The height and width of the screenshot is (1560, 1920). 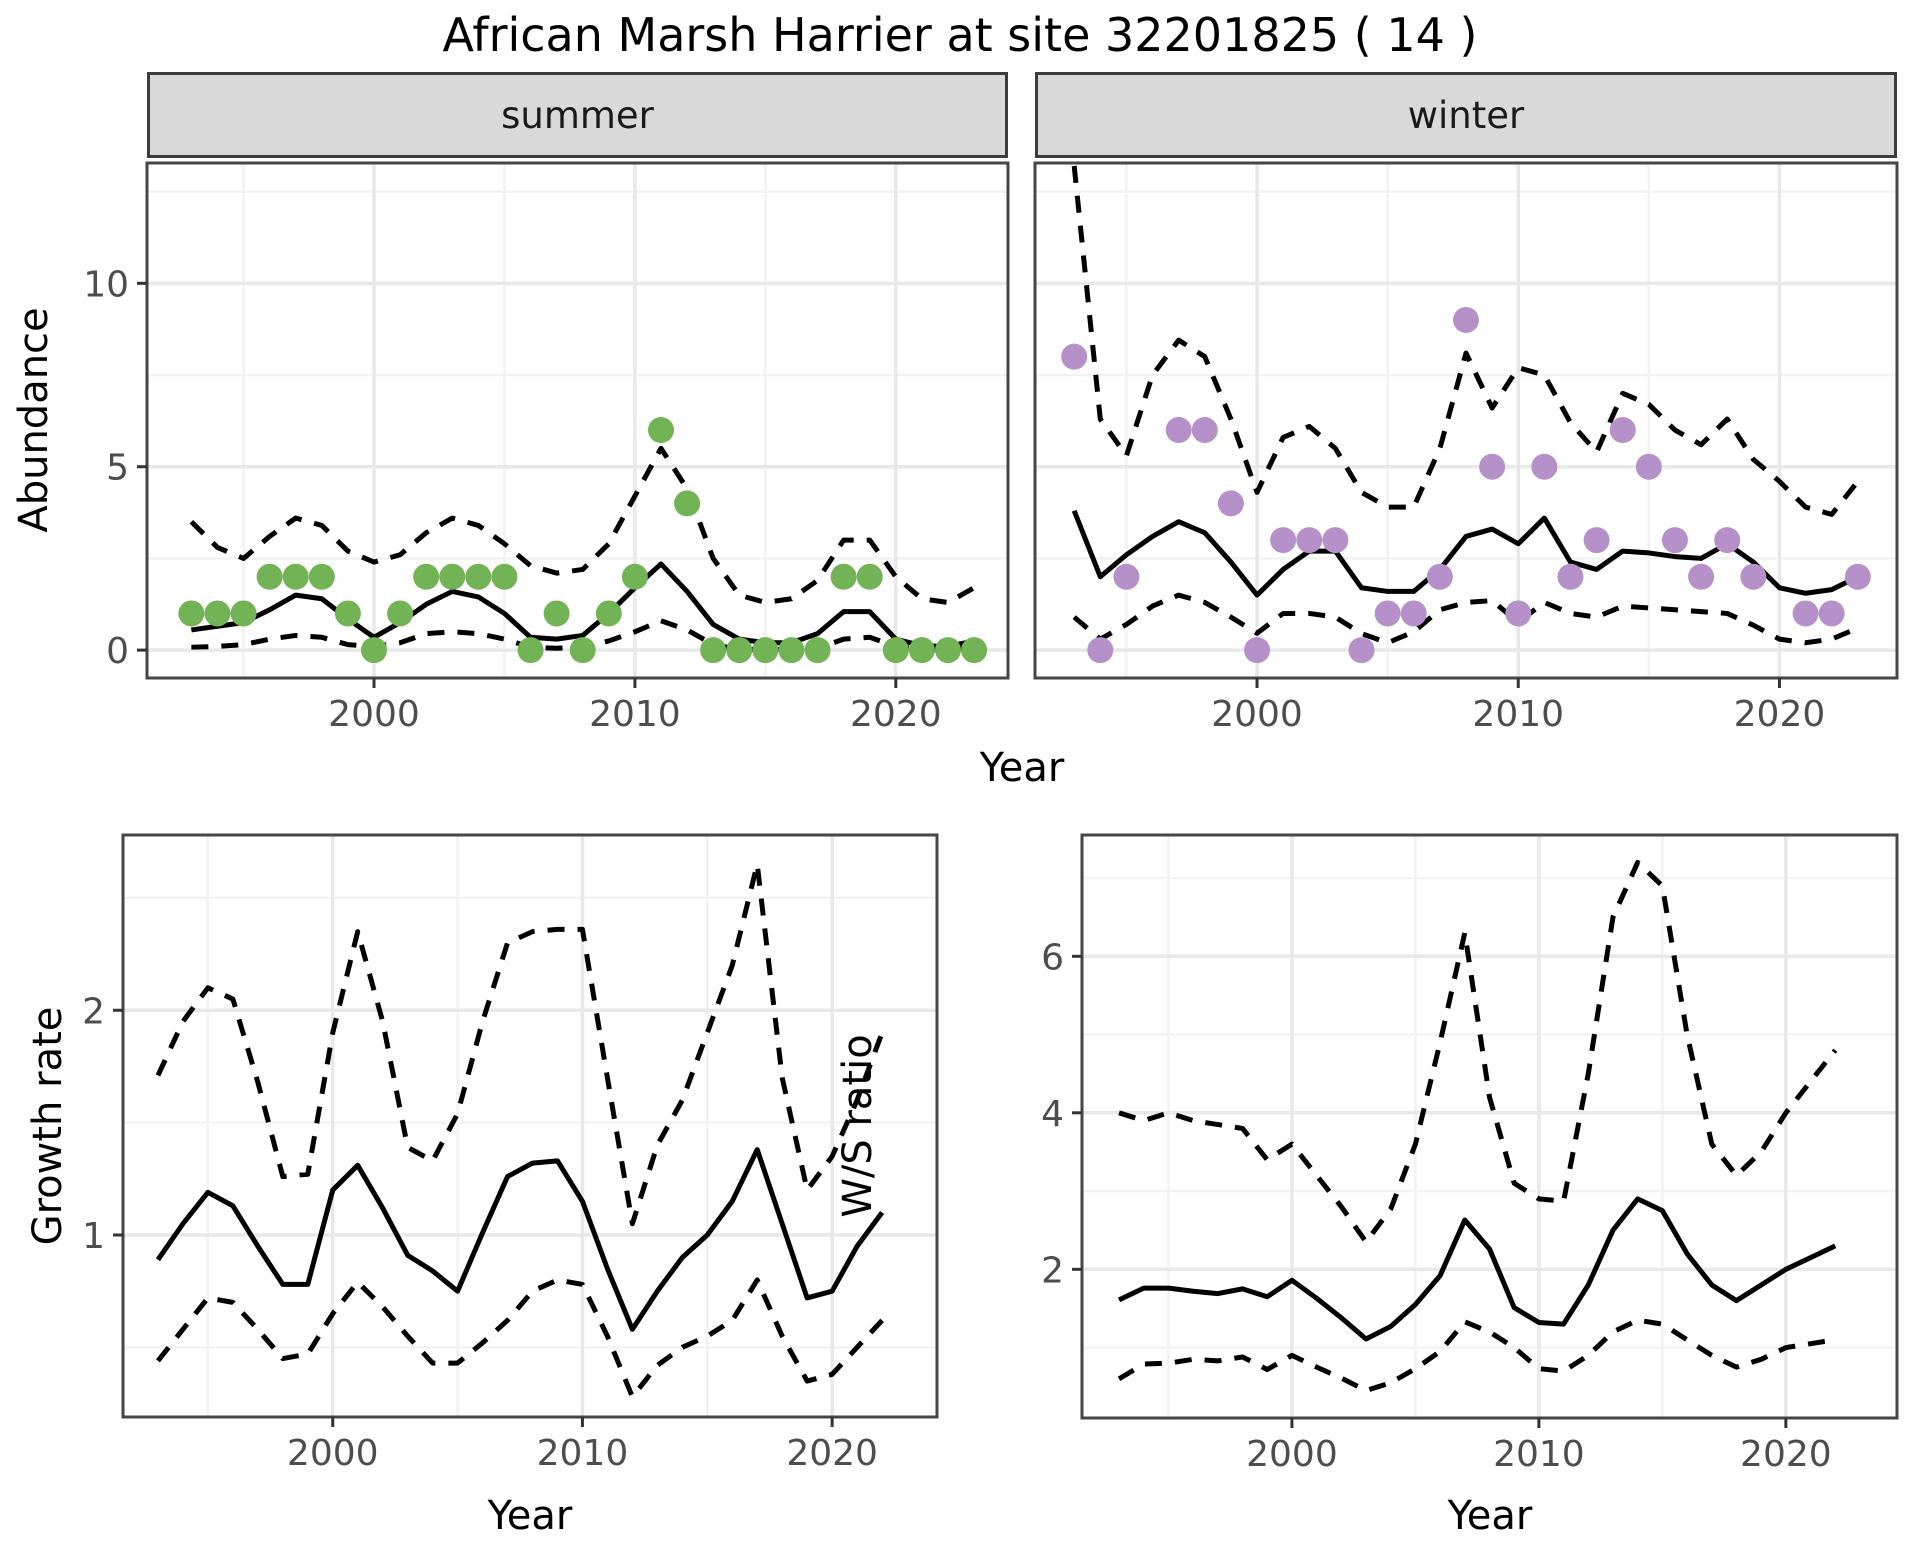 What do you see at coordinates (106, 284) in the screenshot?
I see `y-tick-label: 10` at bounding box center [106, 284].